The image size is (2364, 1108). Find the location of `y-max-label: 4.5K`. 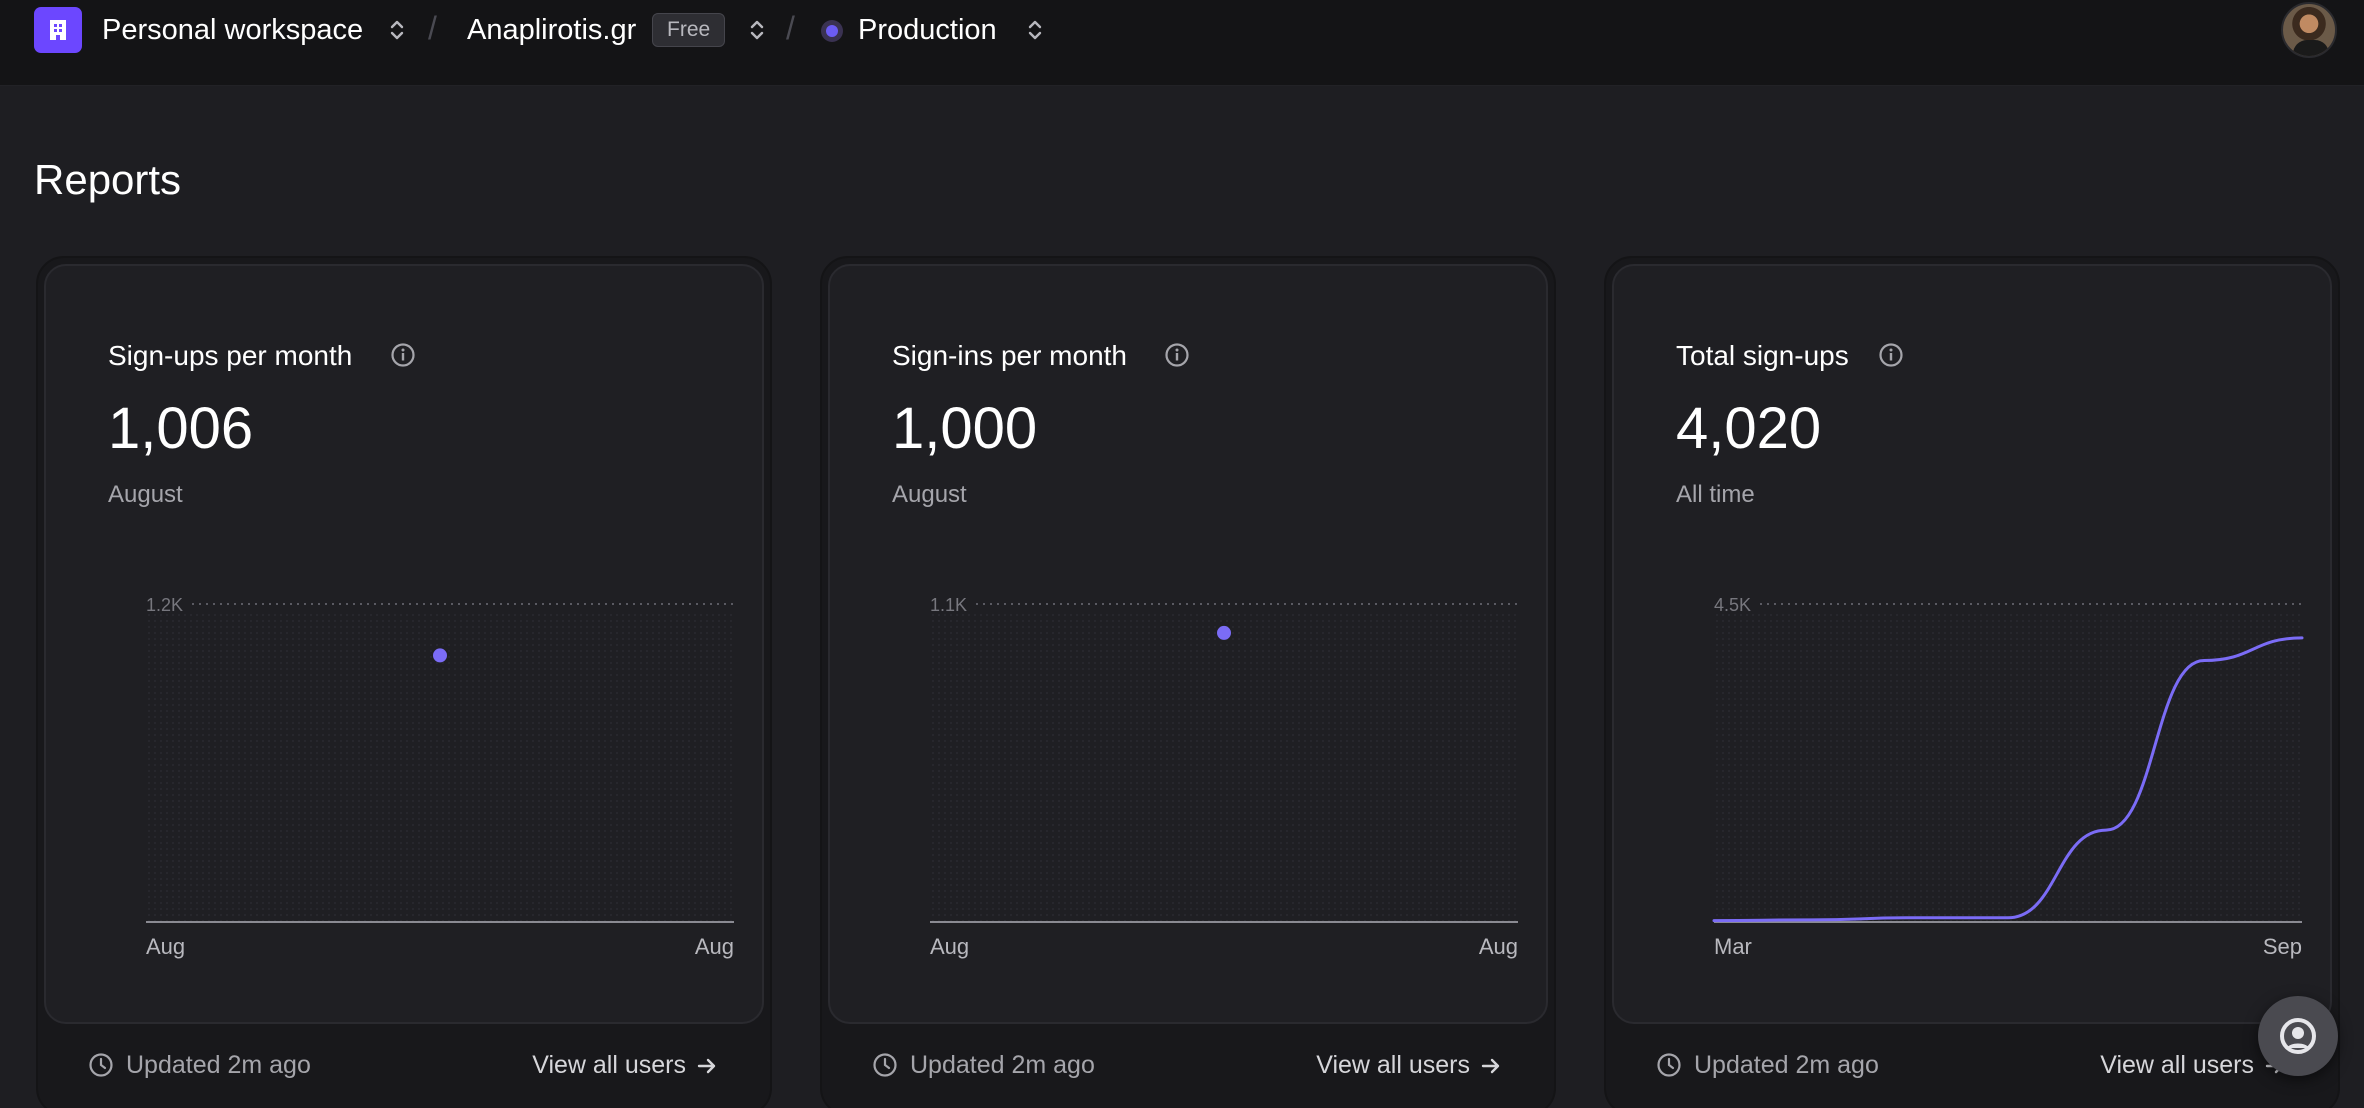

y-max-label: 4.5K is located at coordinates (1732, 605).